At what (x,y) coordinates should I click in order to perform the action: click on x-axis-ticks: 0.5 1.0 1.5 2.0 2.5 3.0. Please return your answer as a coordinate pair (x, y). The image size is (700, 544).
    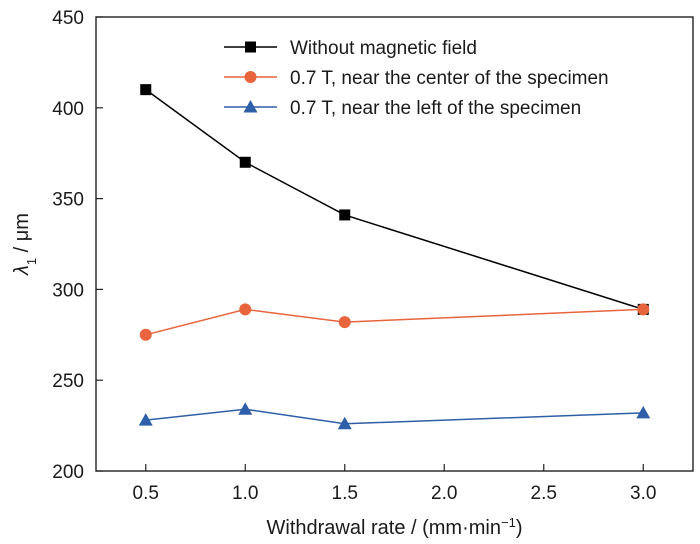
    Looking at the image, I should click on (394, 484).